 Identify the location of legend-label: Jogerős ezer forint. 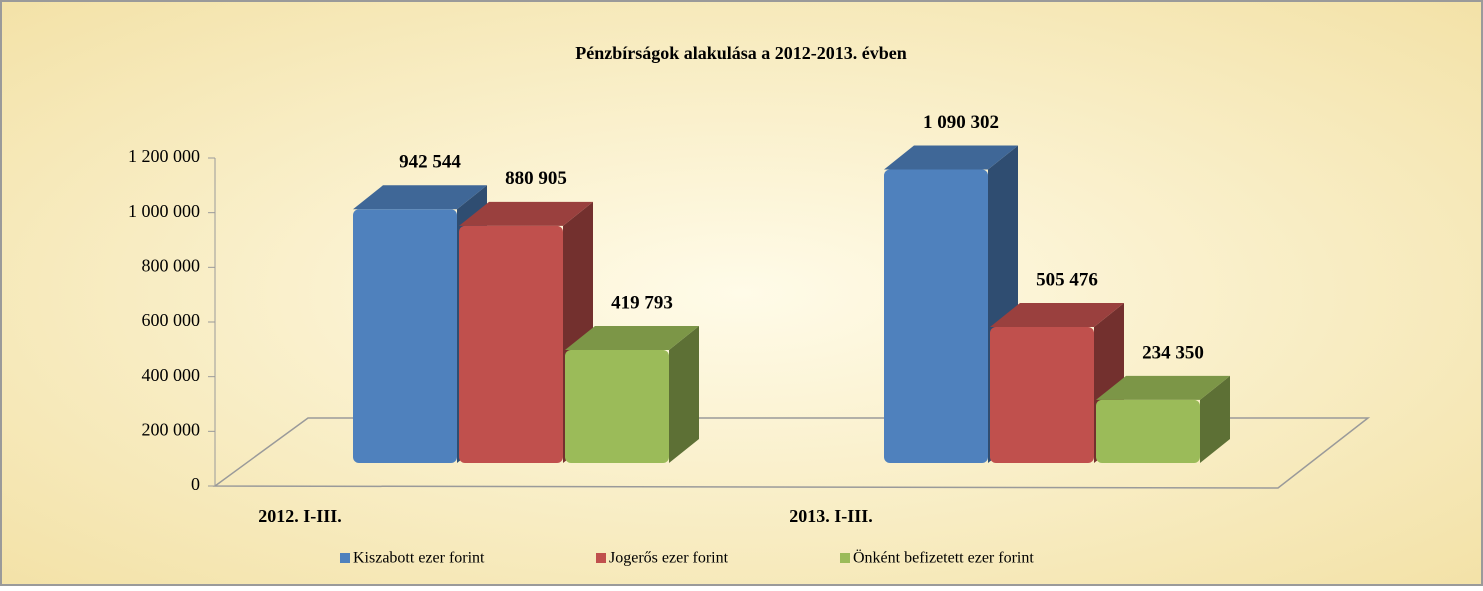
(669, 558).